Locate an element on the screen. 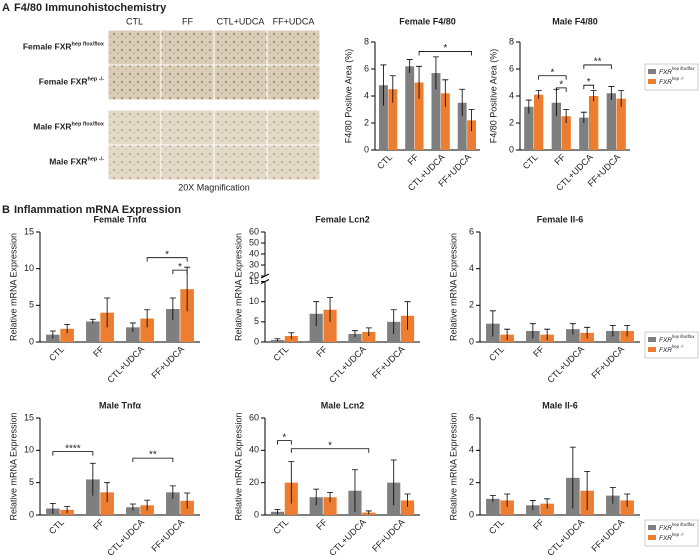 The width and height of the screenshot is (700, 559). caption: 20X Magnification is located at coordinates (214, 187).